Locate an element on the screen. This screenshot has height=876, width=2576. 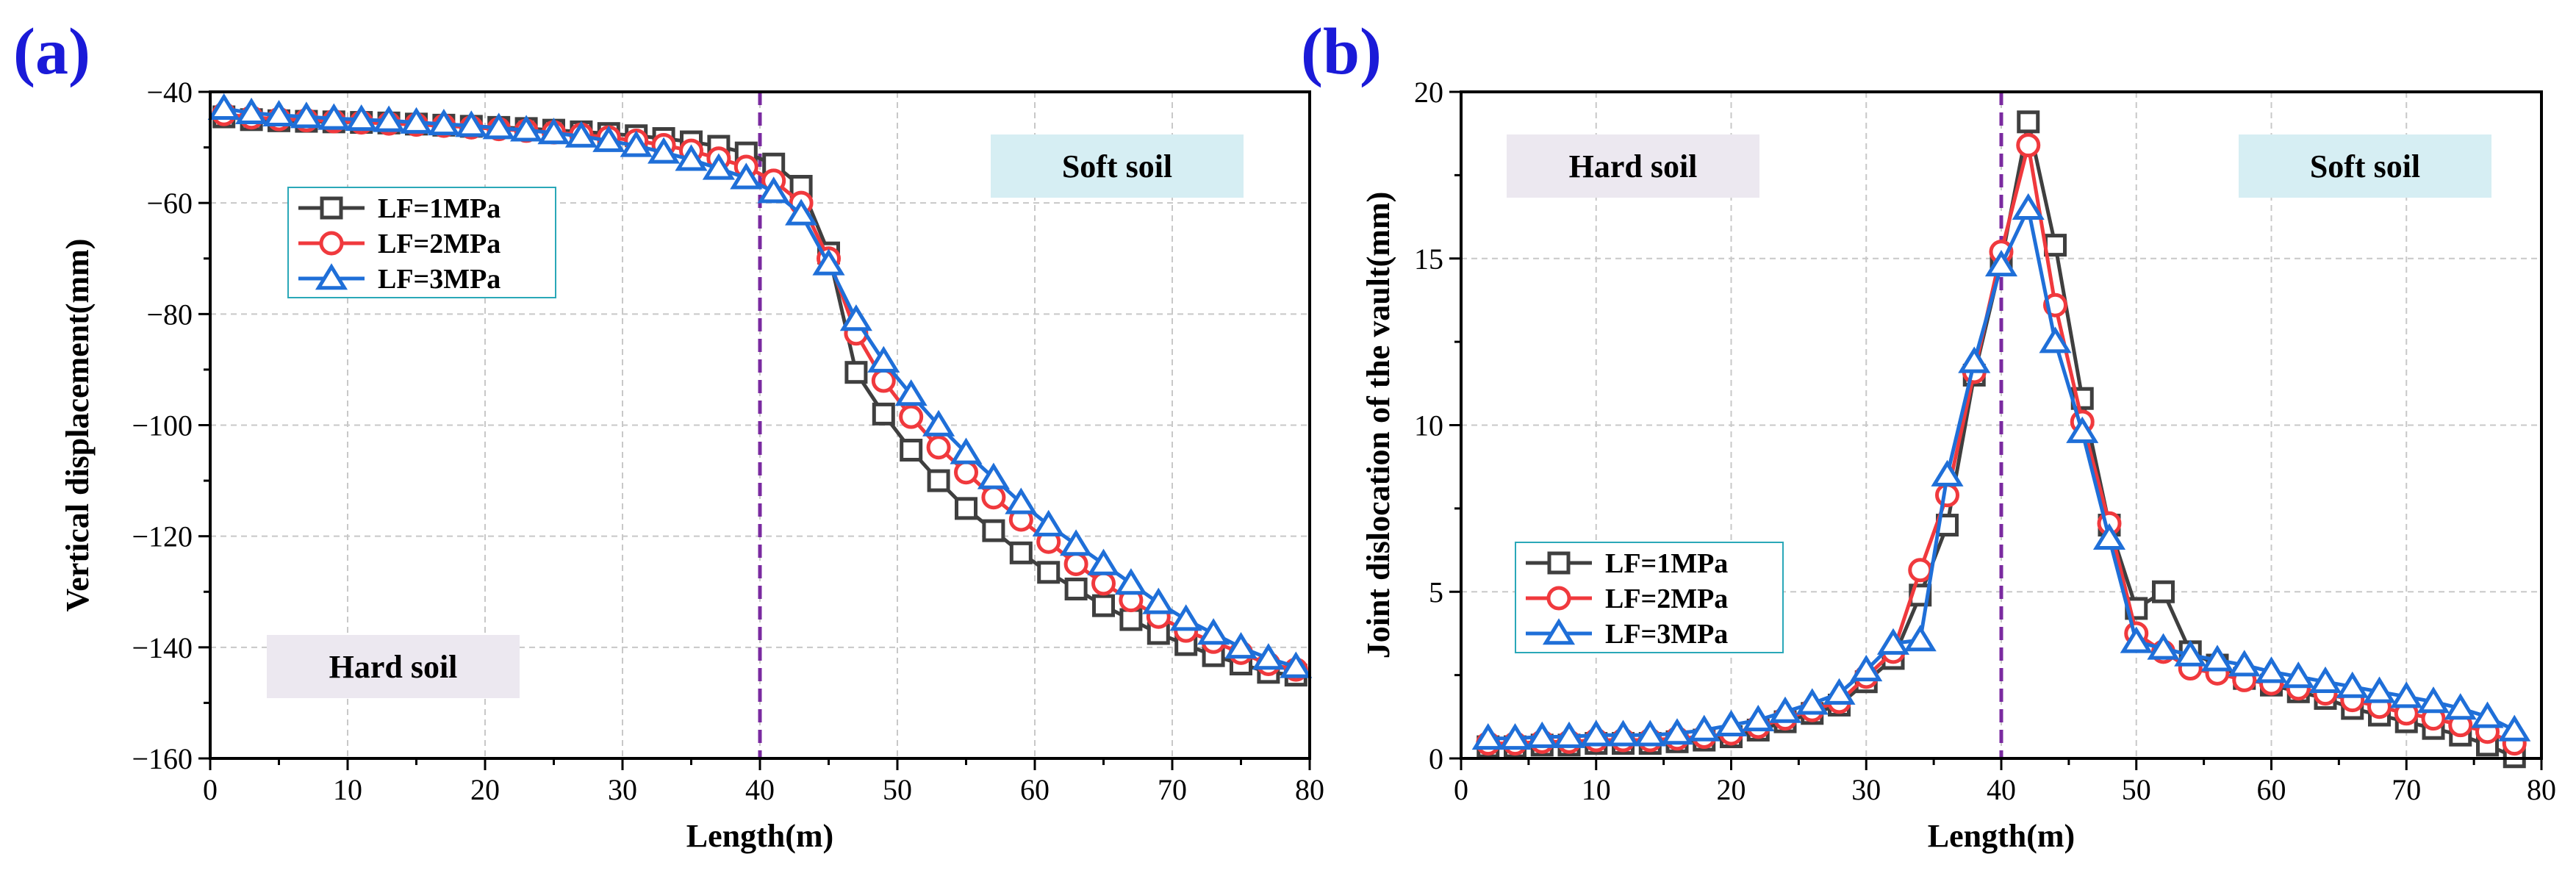
y-tick-label: −40 is located at coordinates (169, 92).